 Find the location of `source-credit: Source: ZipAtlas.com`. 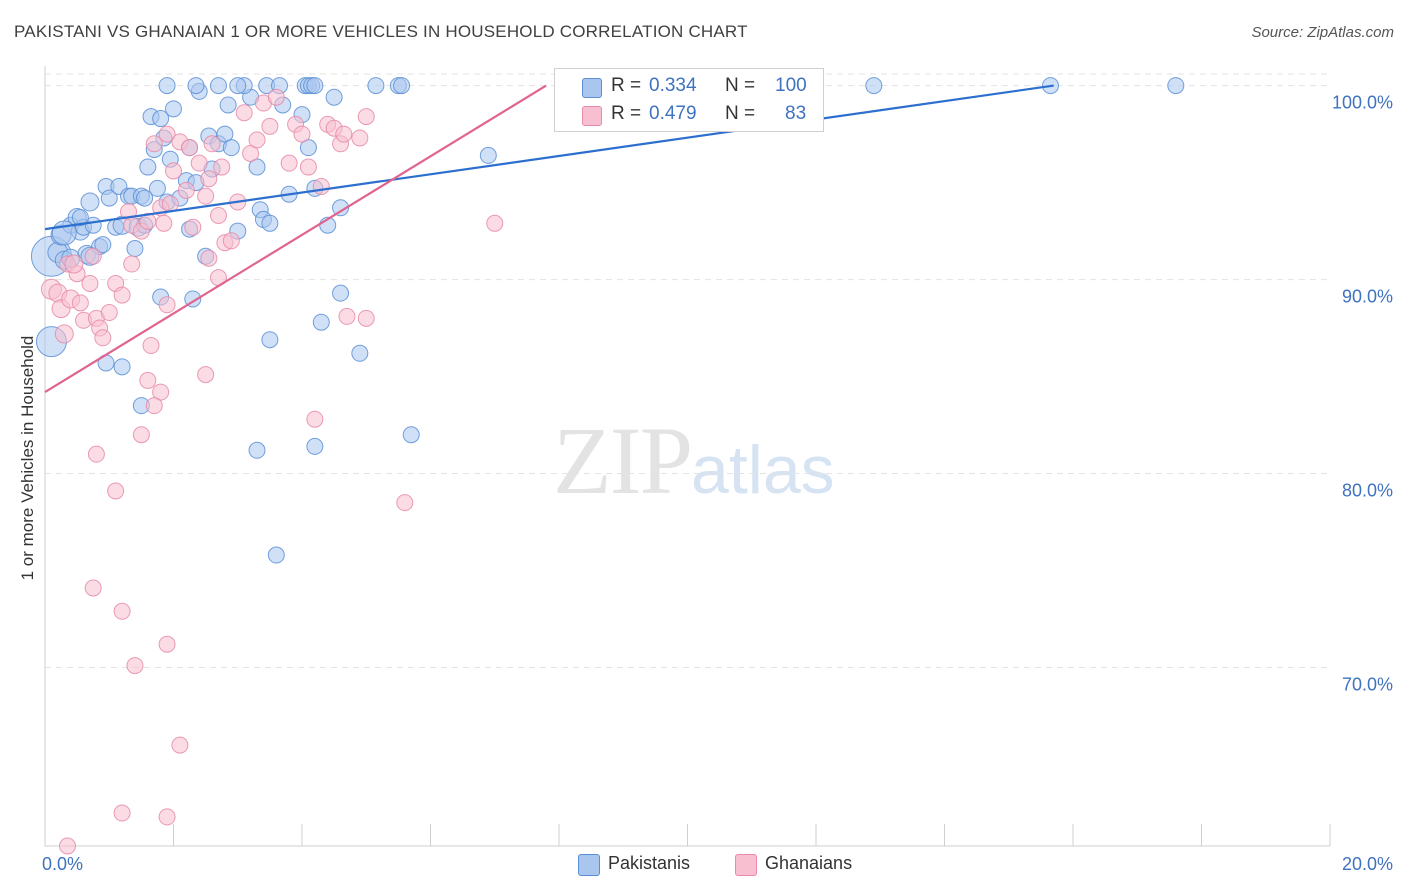

source-credit: Source: ZipAtlas.com is located at coordinates (1322, 32).